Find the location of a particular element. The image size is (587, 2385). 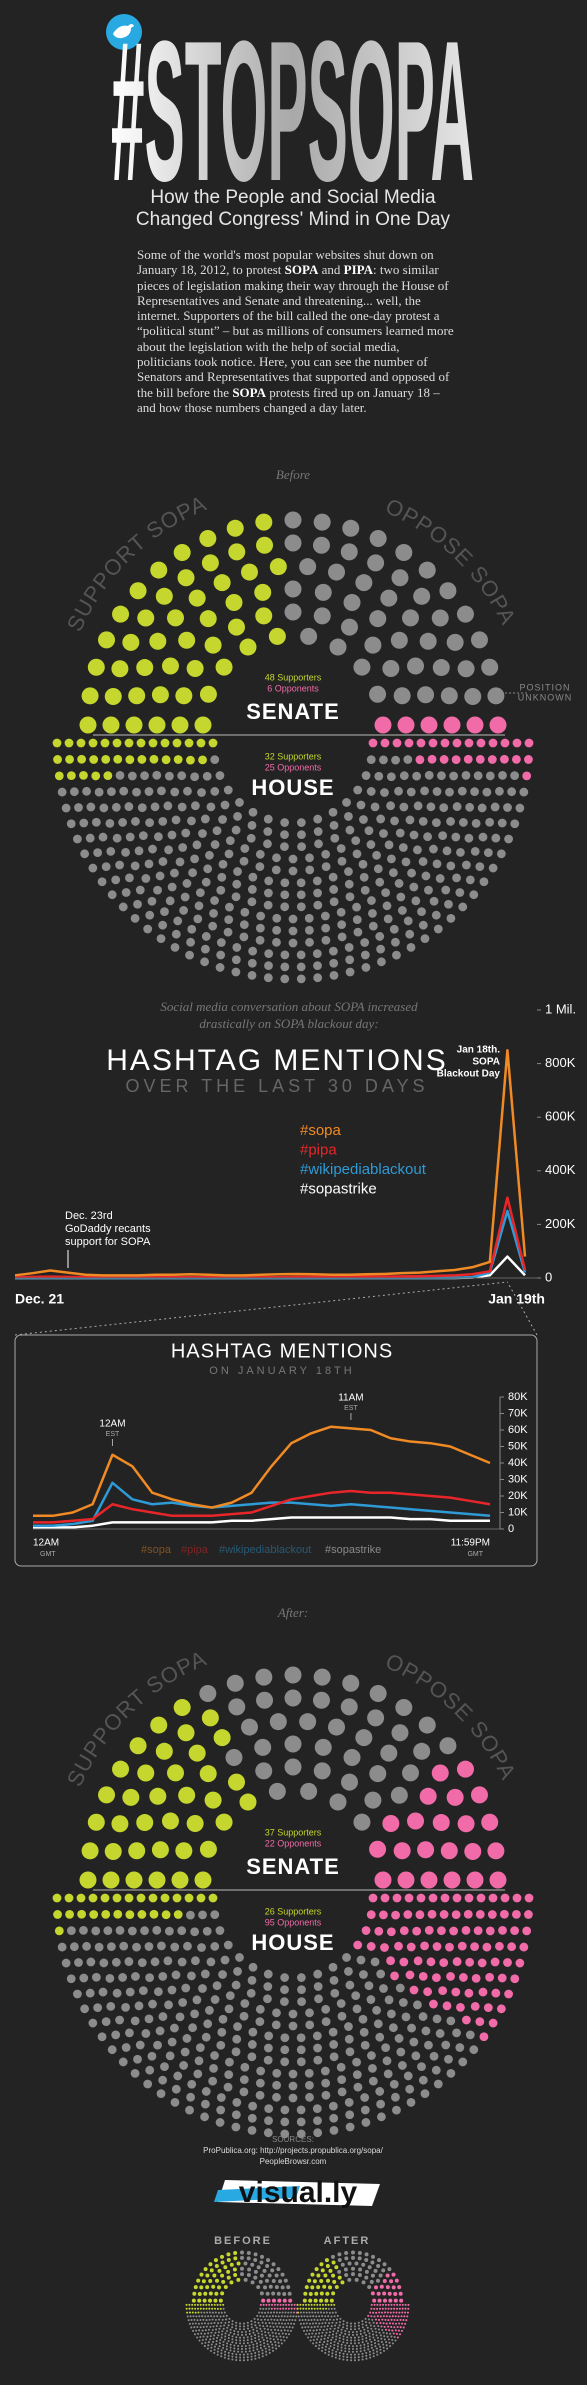

senate-opponents: 22 Opponents is located at coordinates (293, 1843).